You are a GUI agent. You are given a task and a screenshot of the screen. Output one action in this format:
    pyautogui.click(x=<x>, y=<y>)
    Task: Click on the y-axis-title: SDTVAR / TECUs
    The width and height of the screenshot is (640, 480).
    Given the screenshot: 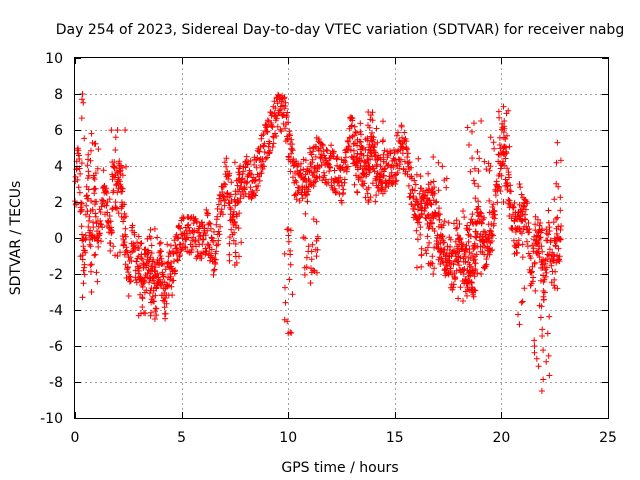 What is the action you would take?
    pyautogui.click(x=16, y=238)
    